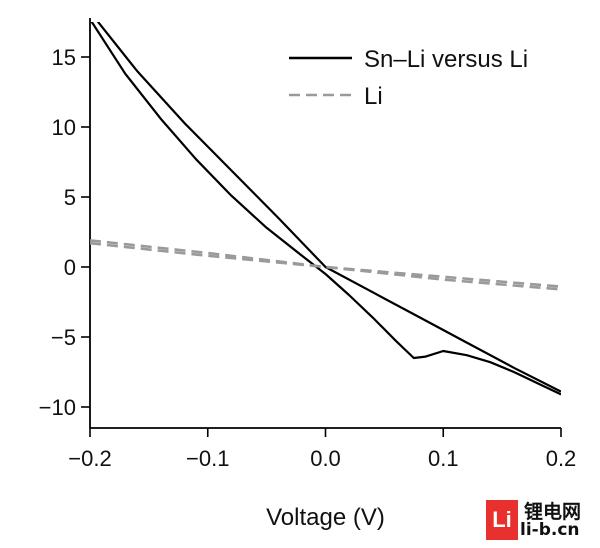 The height and width of the screenshot is (548, 600). What do you see at coordinates (64, 57) in the screenshot?
I see `y-tick-label: 15` at bounding box center [64, 57].